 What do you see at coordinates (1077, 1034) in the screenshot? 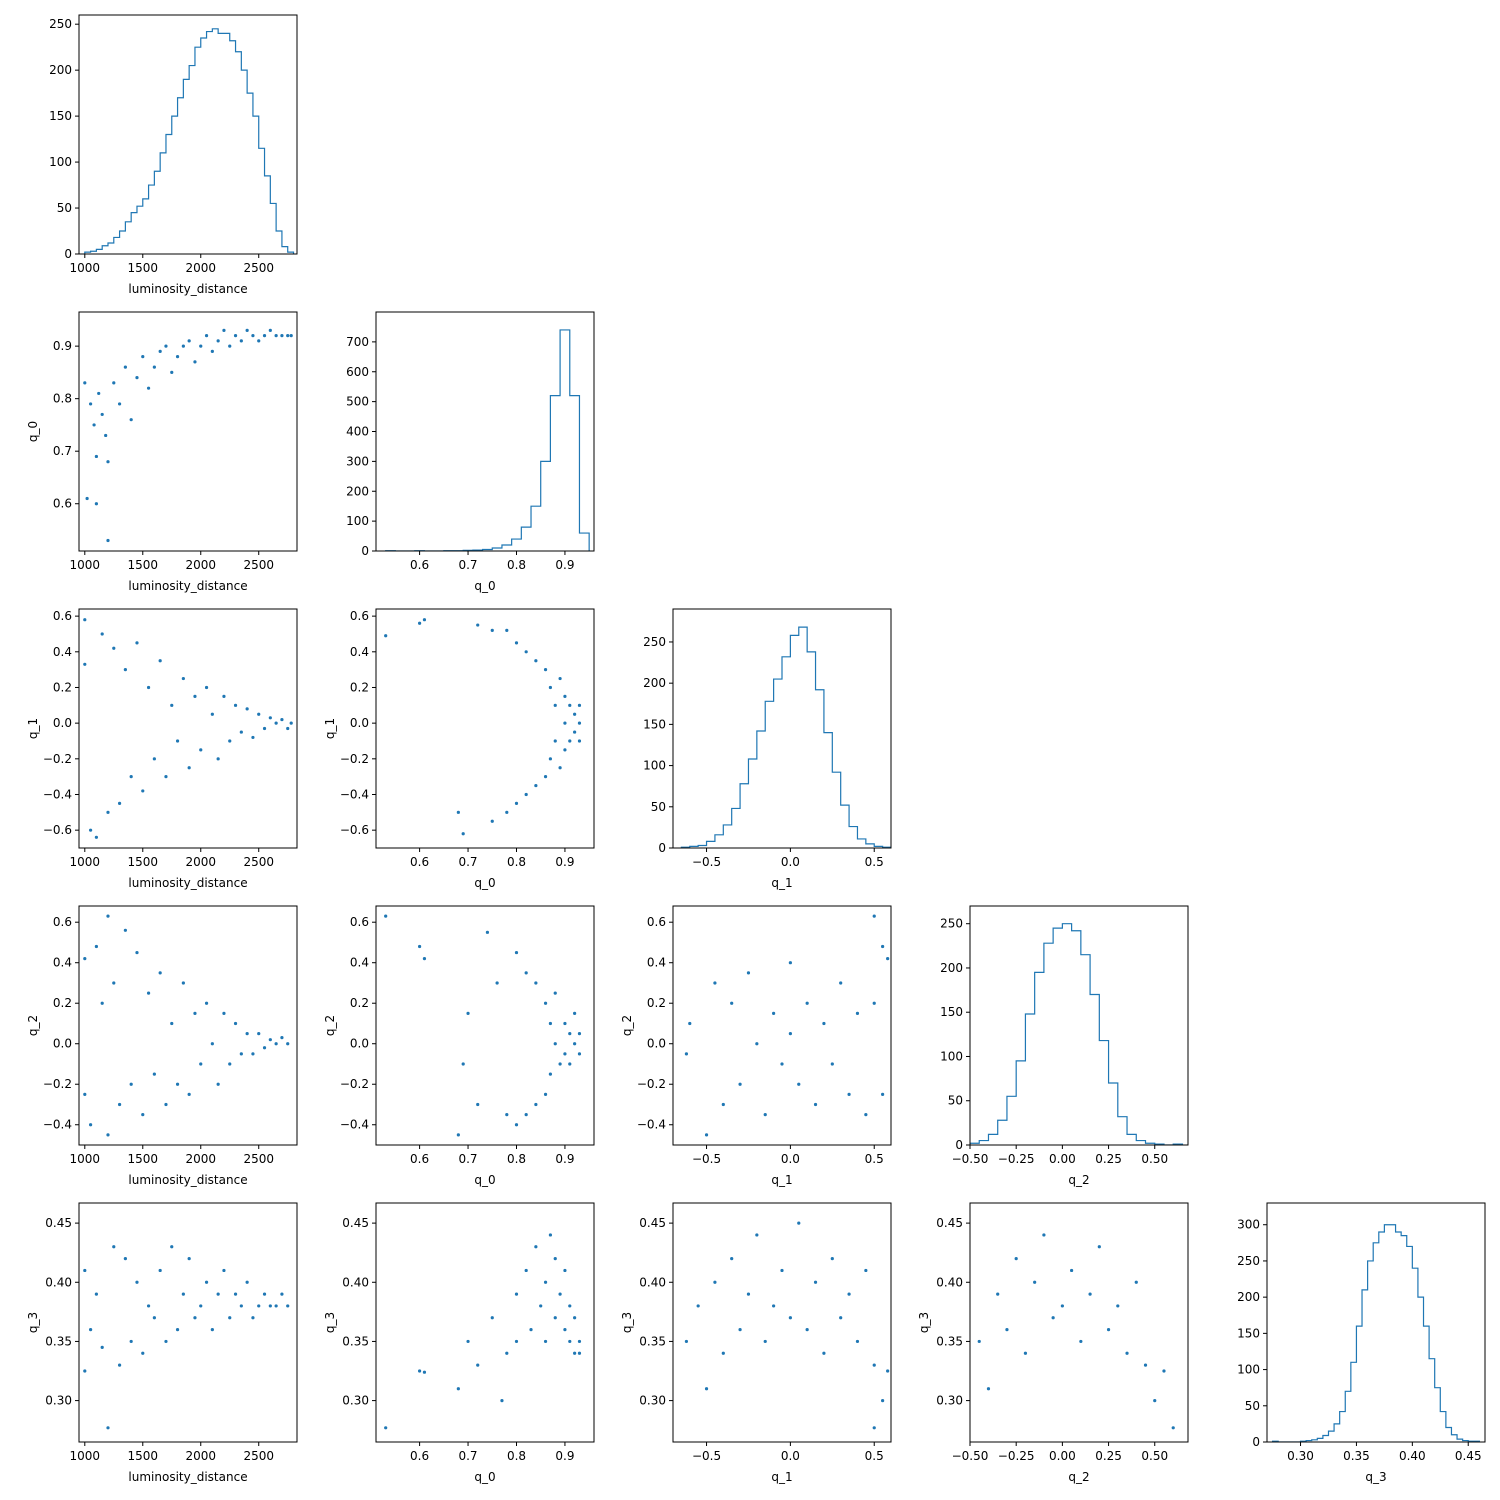
I see `histogram-line` at bounding box center [1077, 1034].